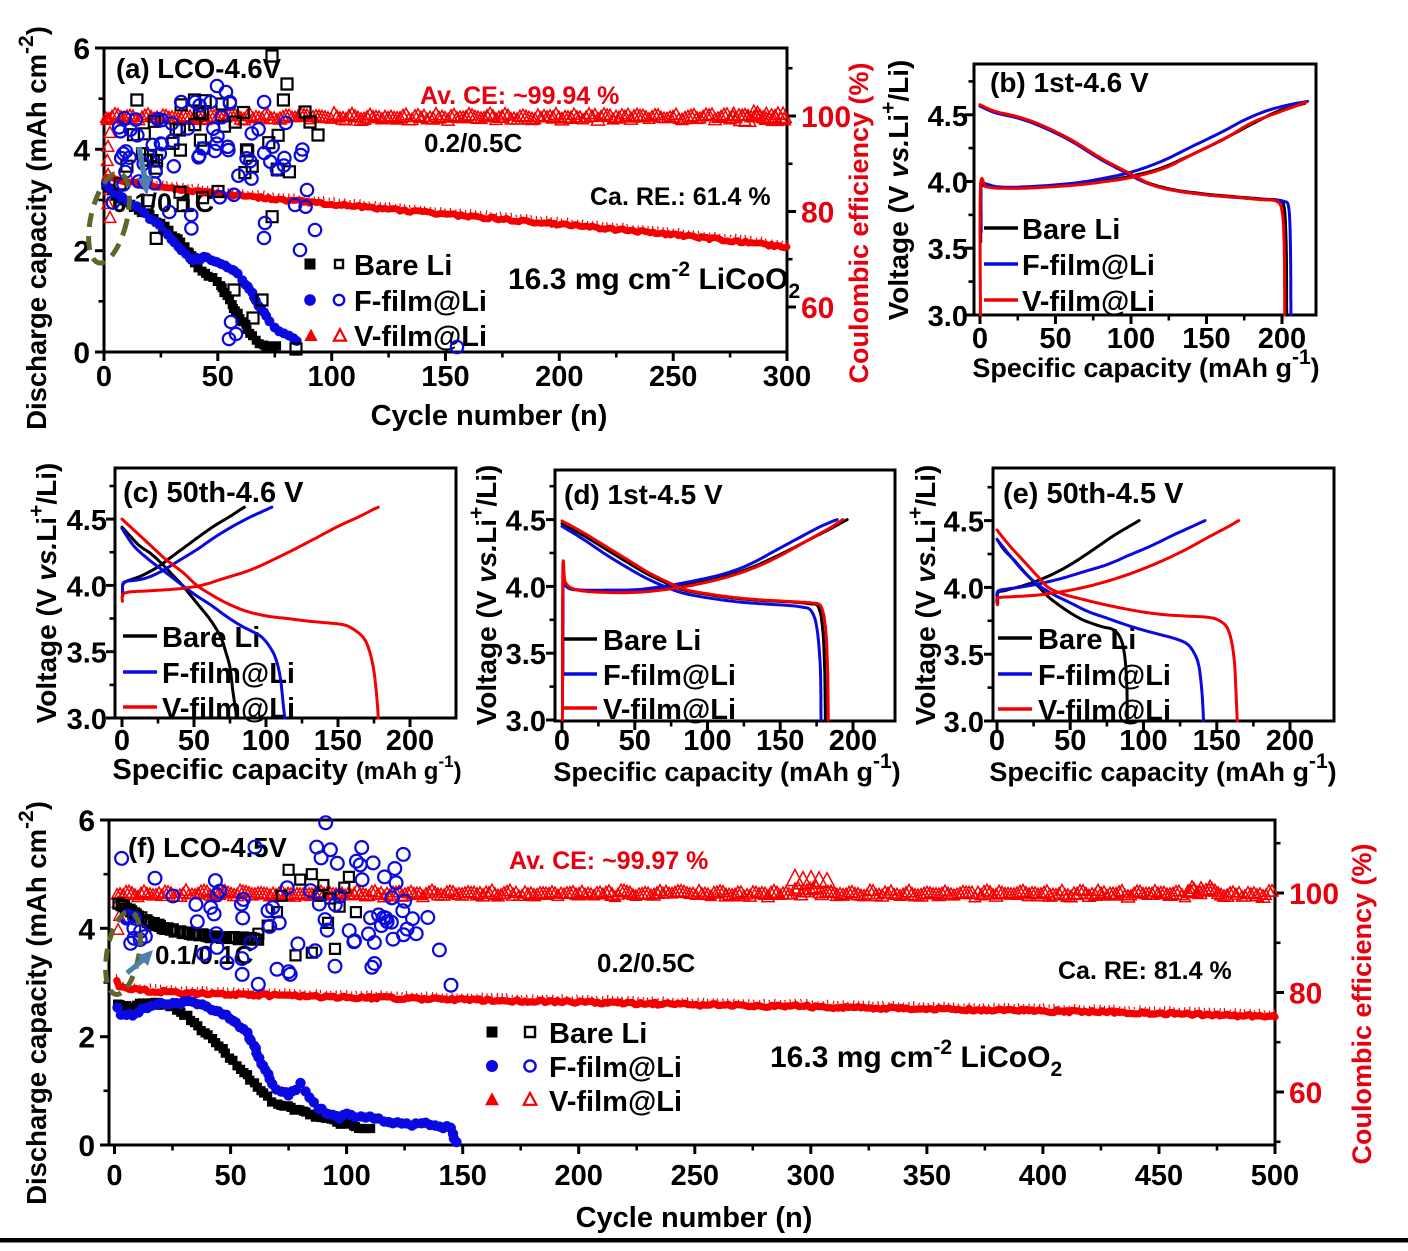 The width and height of the screenshot is (1408, 1251). Describe the element at coordinates (1275, 1176) in the screenshot. I see `svg-text: 500` at that location.